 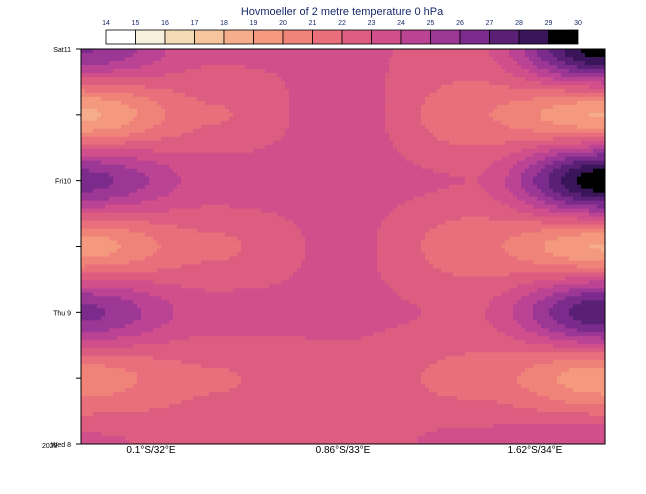 What do you see at coordinates (50, 446) in the screenshot?
I see `y-corner-label: 2020` at bounding box center [50, 446].